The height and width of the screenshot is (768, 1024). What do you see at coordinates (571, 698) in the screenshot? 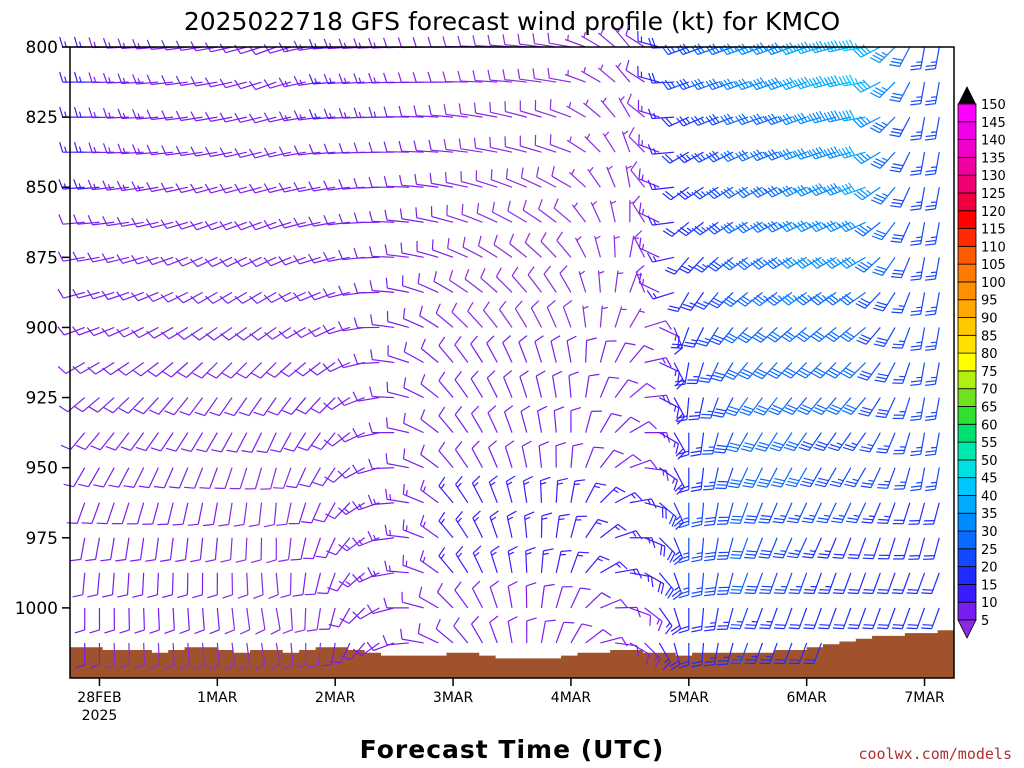
I see `x-tick-label: 4MAR` at bounding box center [571, 698].